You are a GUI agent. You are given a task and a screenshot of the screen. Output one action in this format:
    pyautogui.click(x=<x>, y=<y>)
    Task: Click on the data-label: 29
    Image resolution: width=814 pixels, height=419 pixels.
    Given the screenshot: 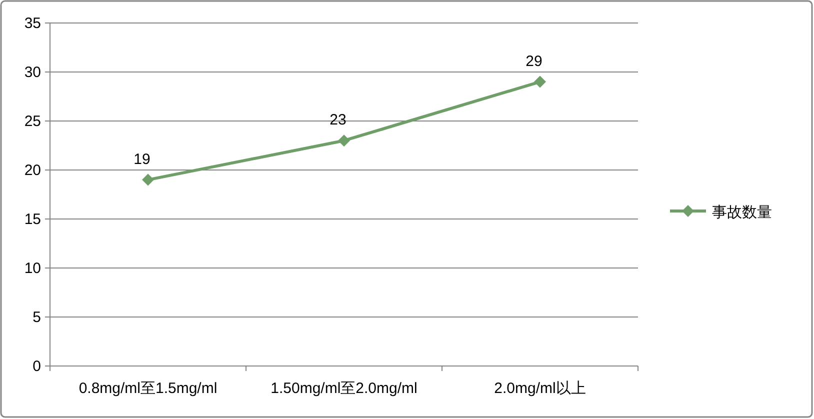 What is the action you would take?
    pyautogui.click(x=534, y=61)
    